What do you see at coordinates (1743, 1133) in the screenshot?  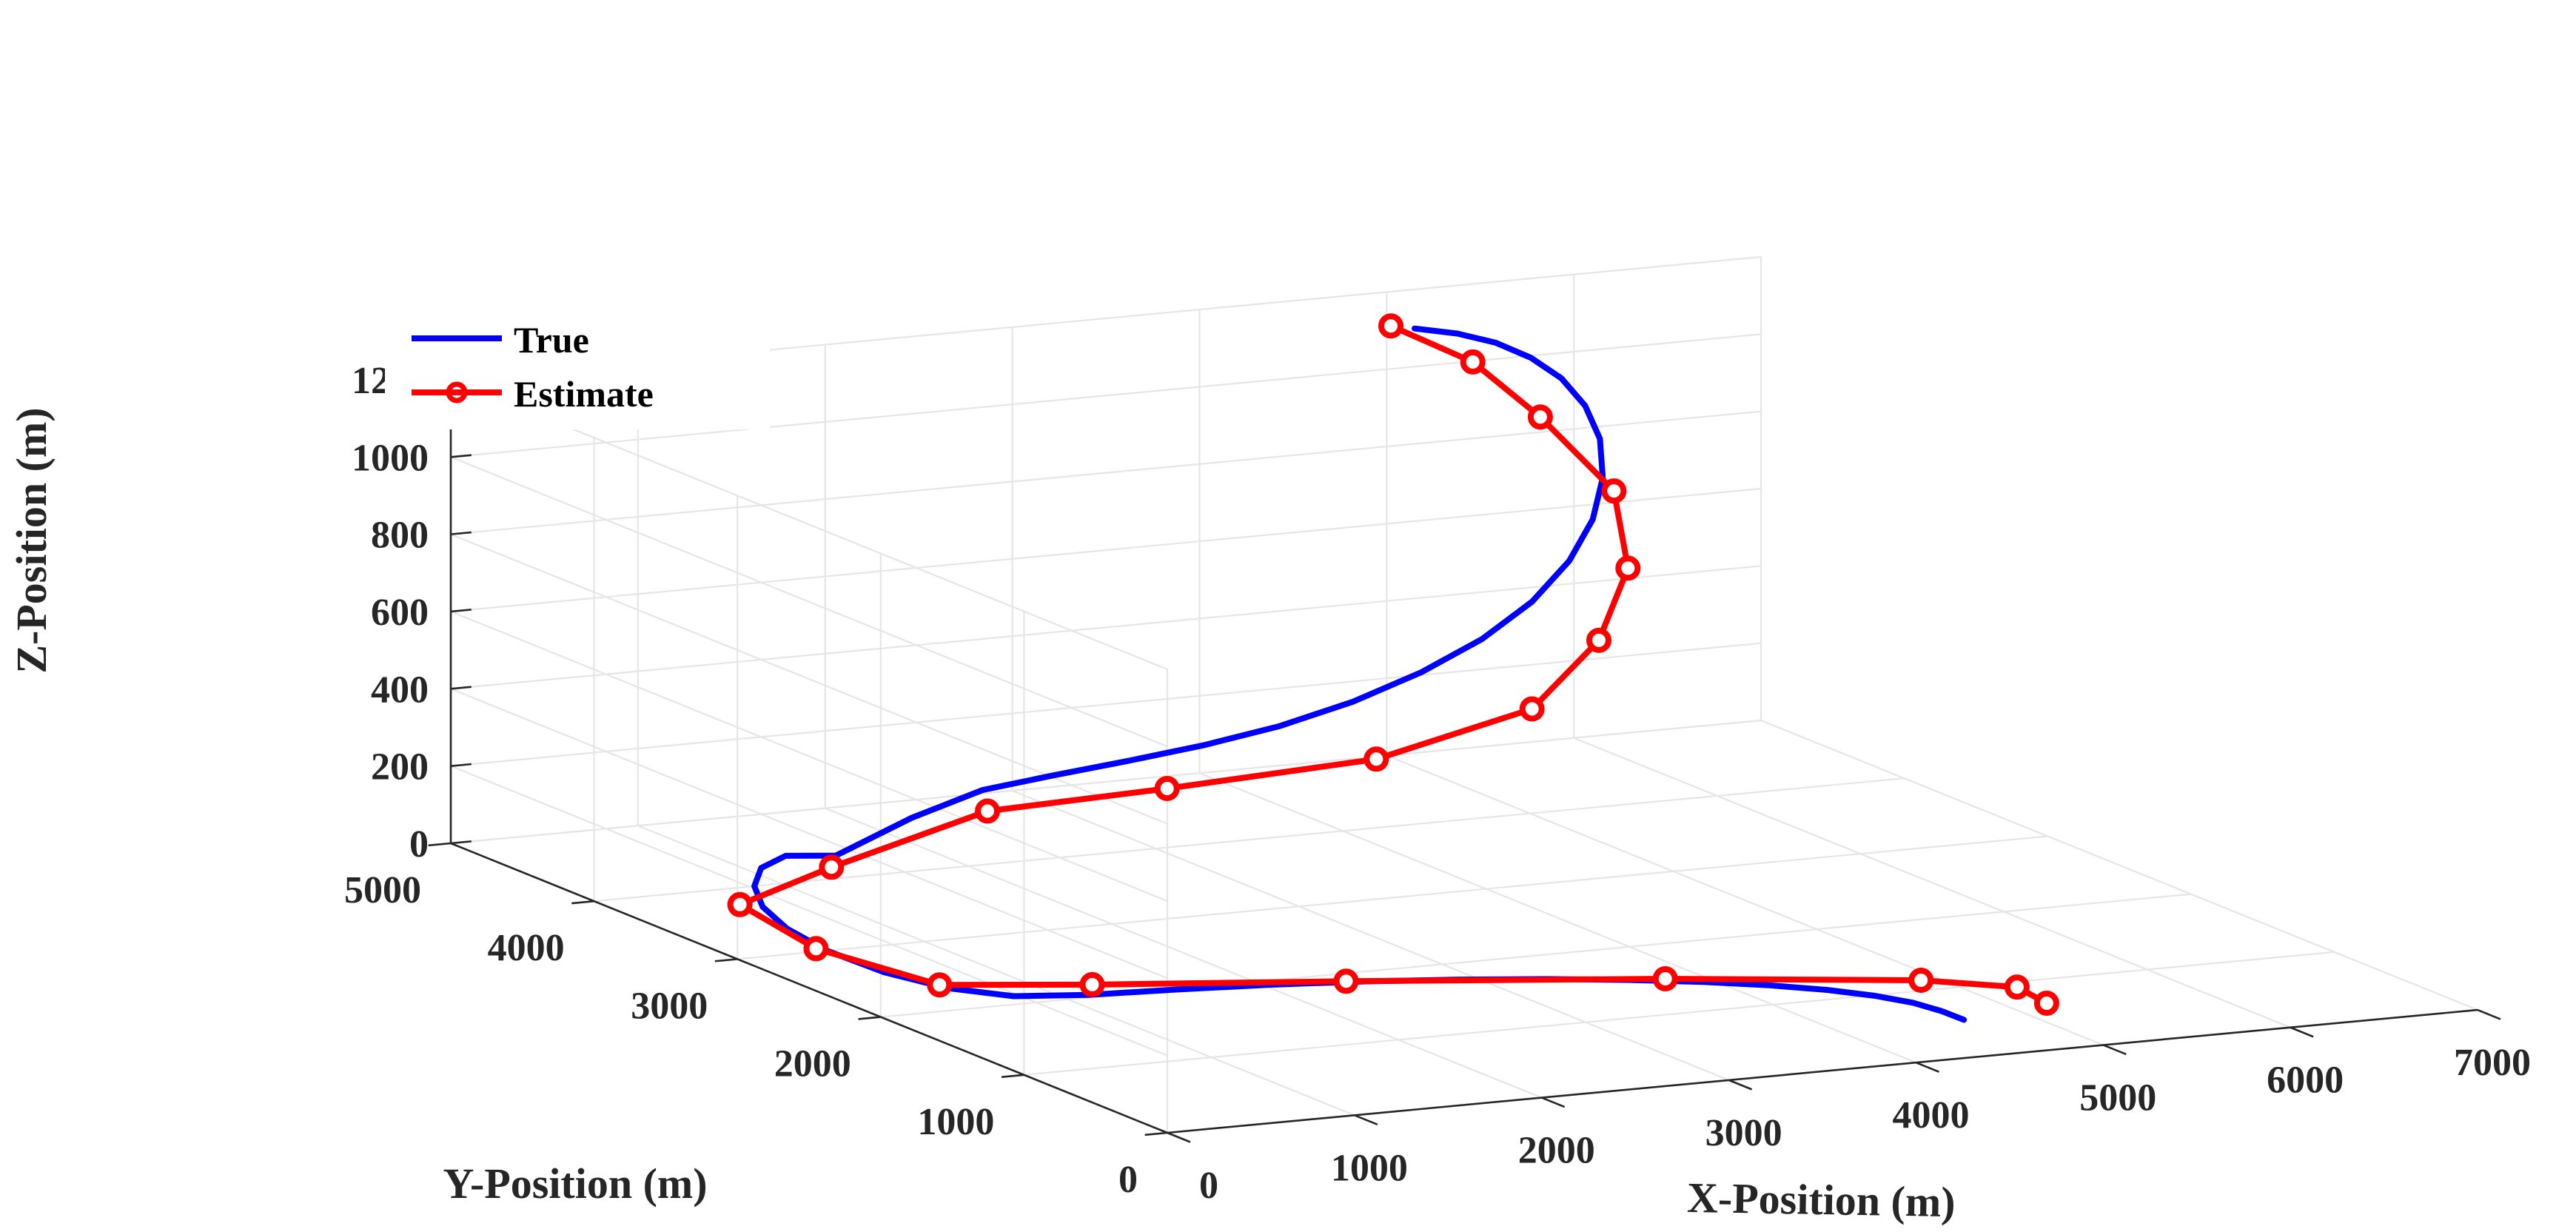 I see `x-tick-label: 3000` at bounding box center [1743, 1133].